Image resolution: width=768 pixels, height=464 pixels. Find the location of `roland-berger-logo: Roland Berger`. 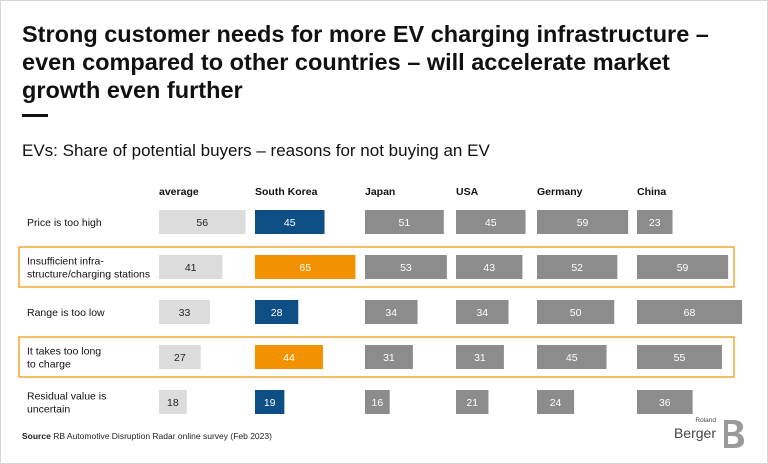

roland-berger-logo: Roland Berger is located at coordinates (709, 435).